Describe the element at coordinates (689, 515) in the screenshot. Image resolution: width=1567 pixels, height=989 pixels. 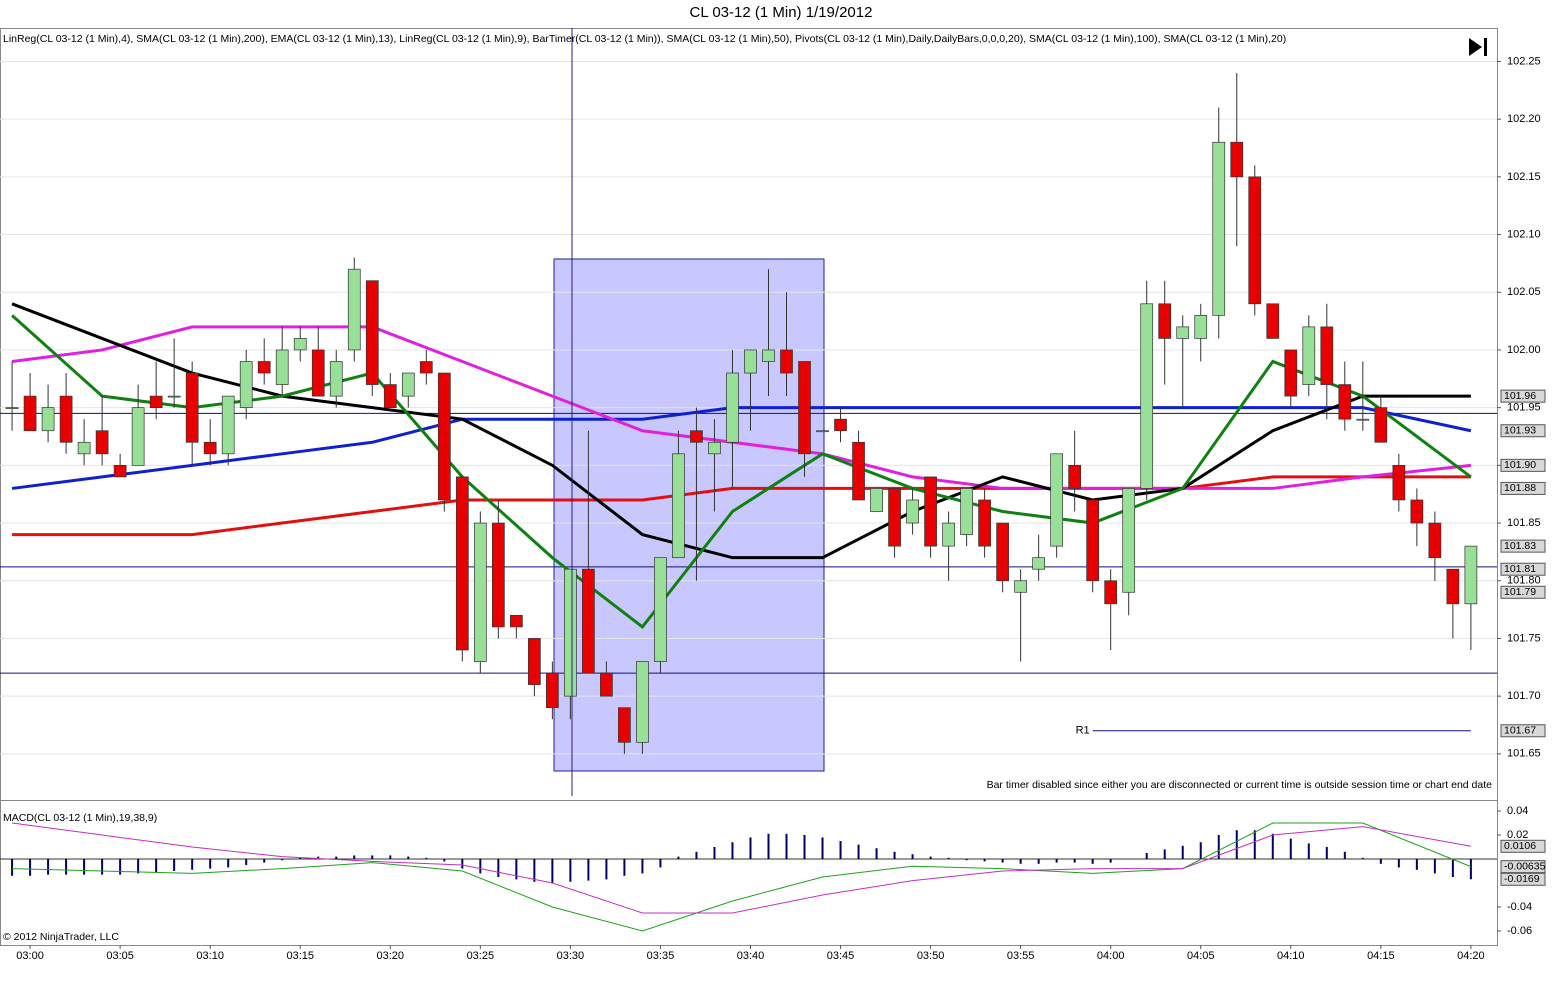
I see `selection-rectangle` at that location.